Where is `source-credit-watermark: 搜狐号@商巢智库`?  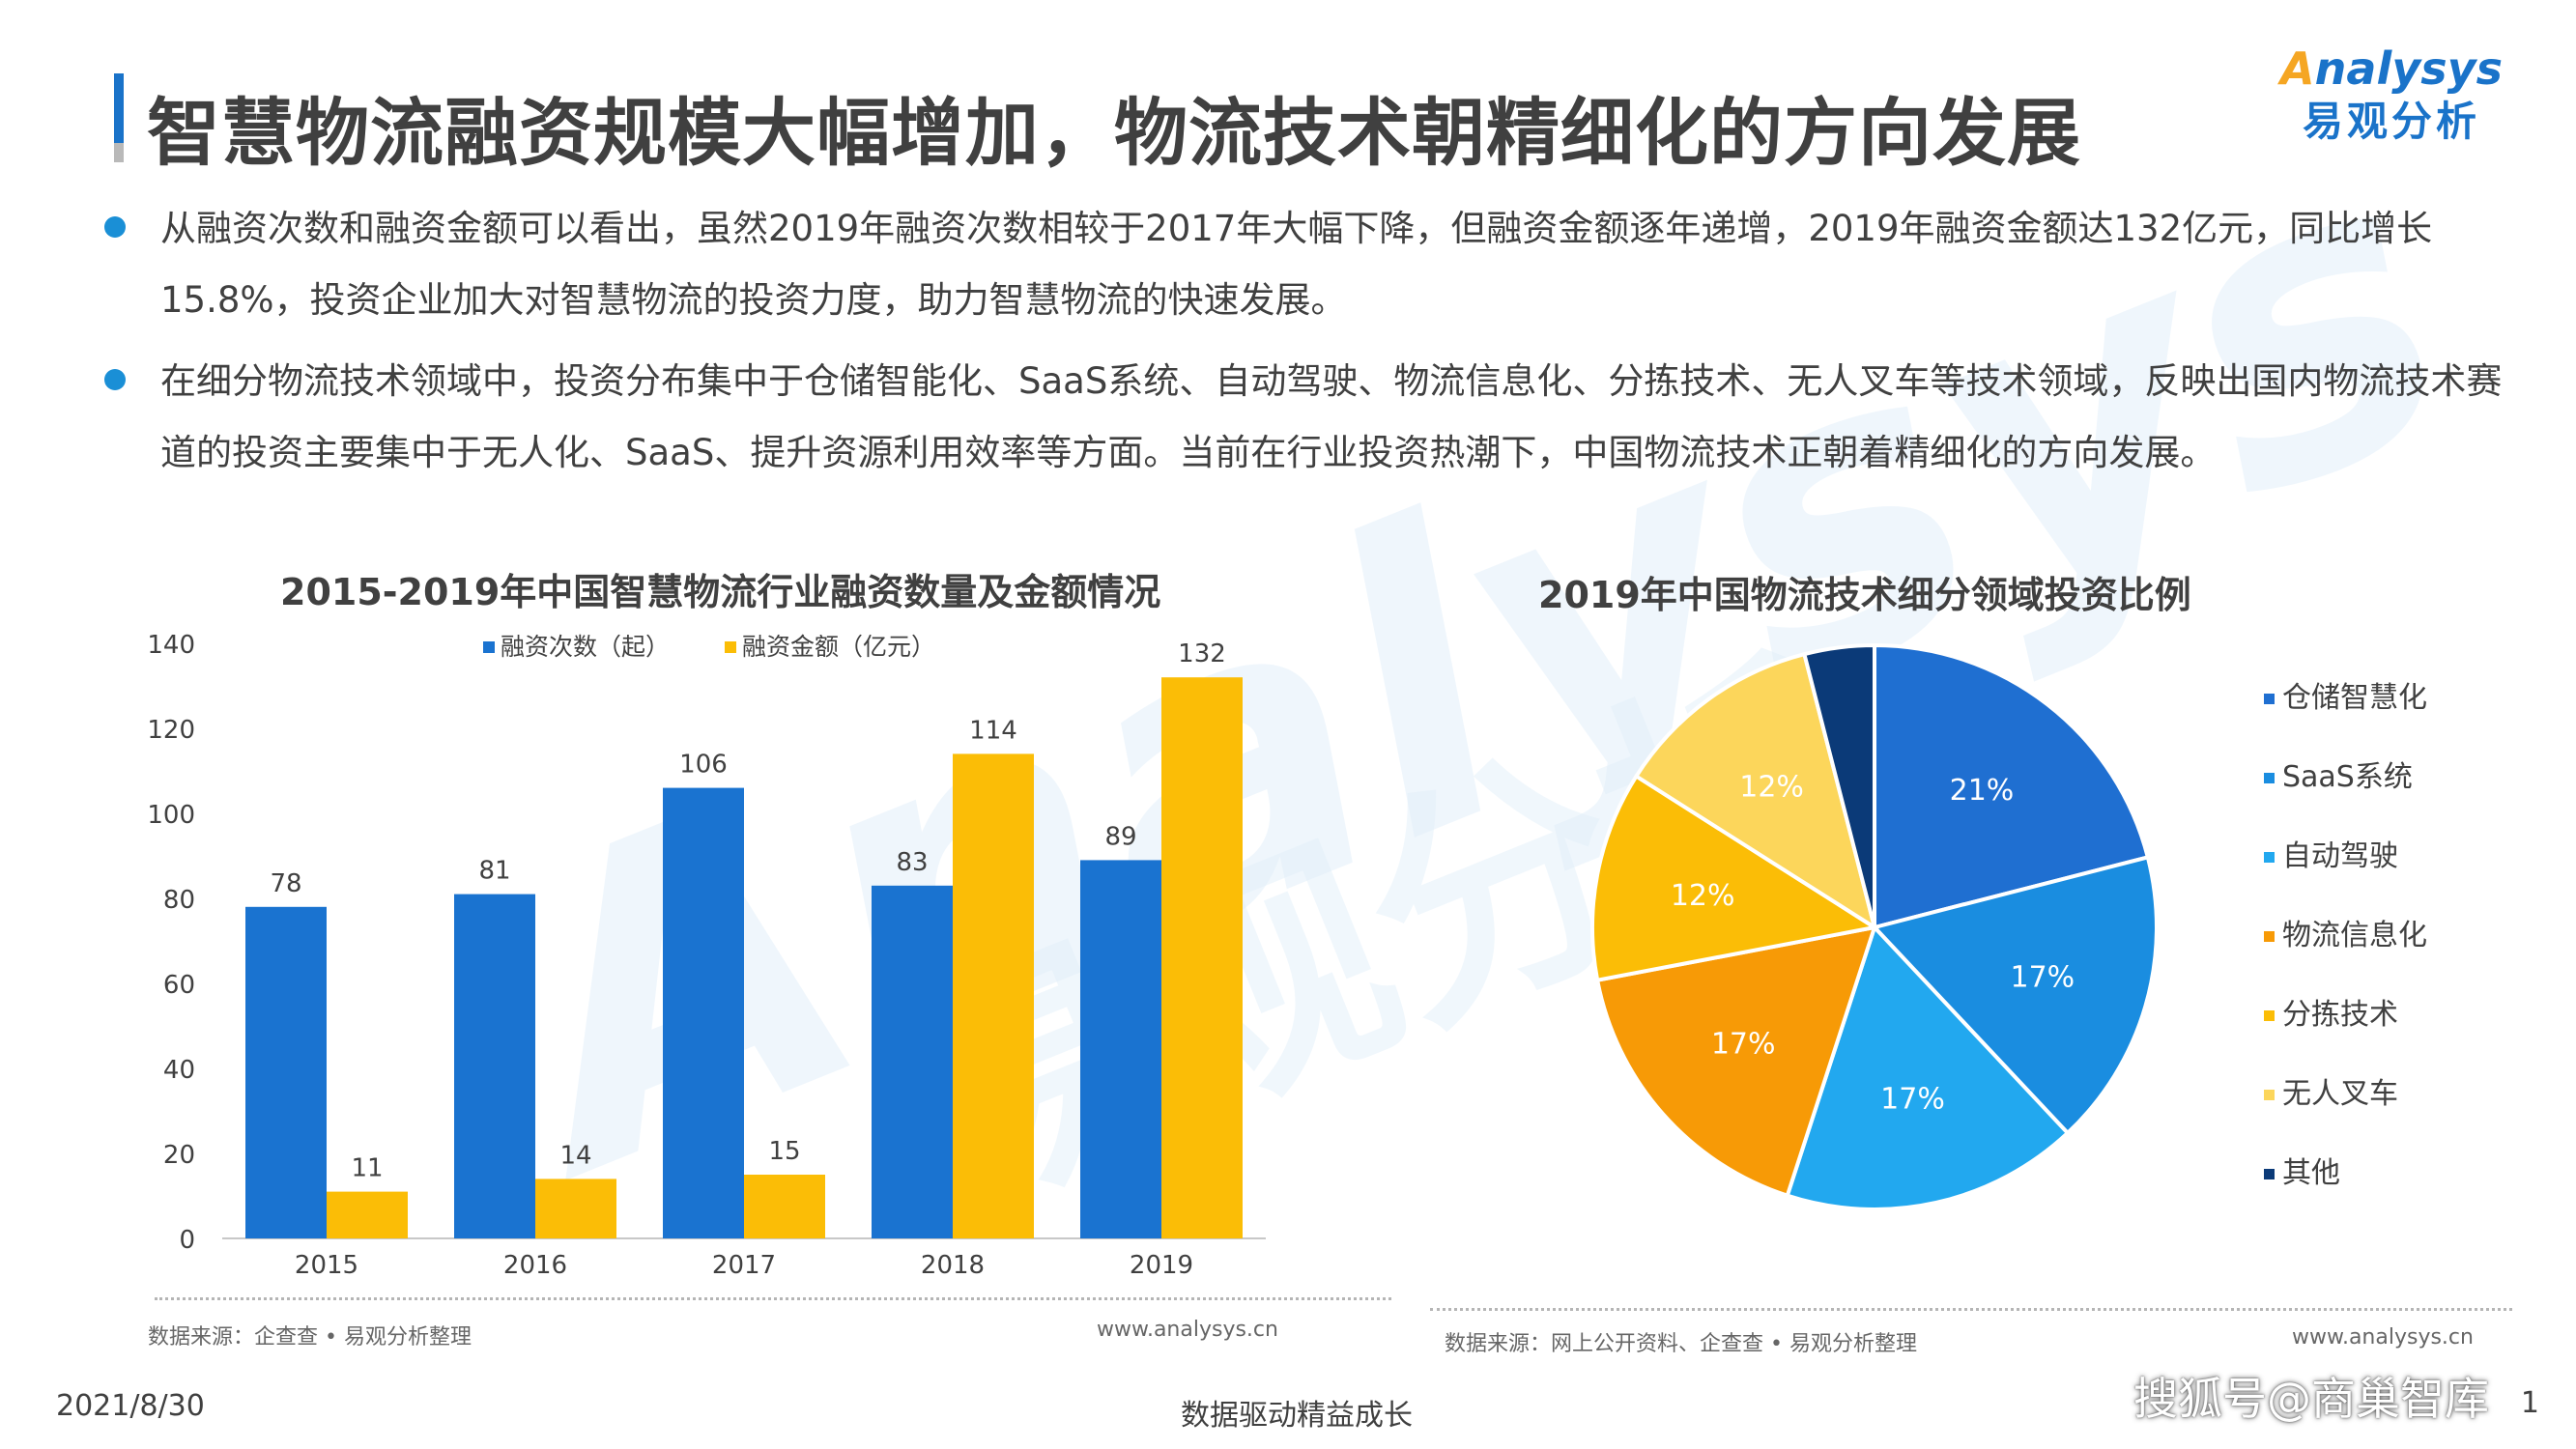 source-credit-watermark: 搜狐号@商巢智库 is located at coordinates (2311, 1399).